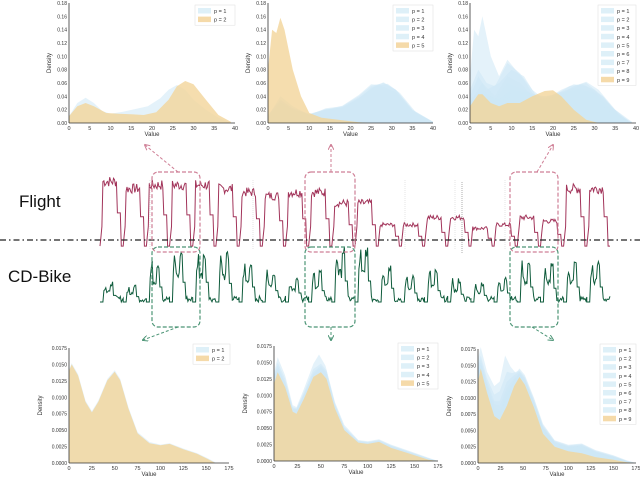 The height and width of the screenshot is (479, 640). What do you see at coordinates (261, 97) in the screenshot?
I see `y-tick-label: 0.04` at bounding box center [261, 97].